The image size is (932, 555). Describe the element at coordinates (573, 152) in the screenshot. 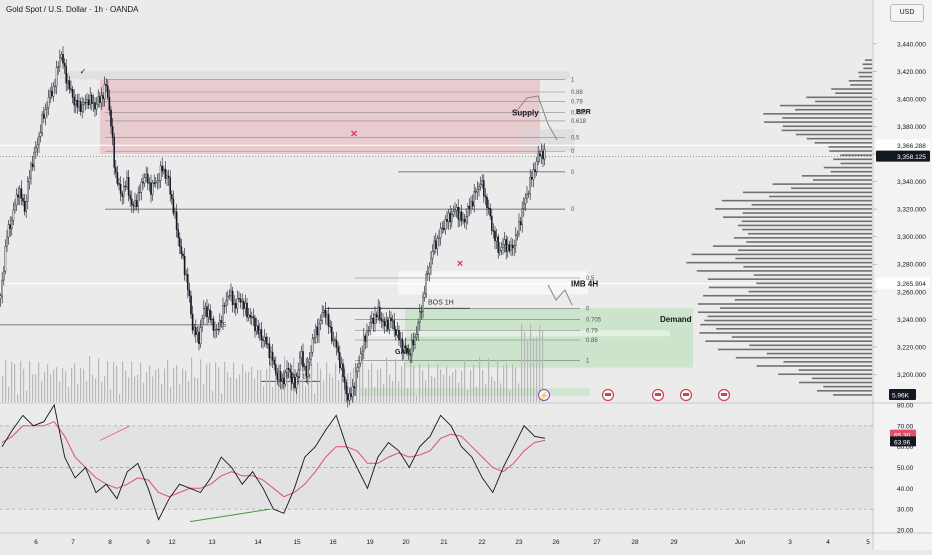

I see `fib-level-label: 0` at that location.